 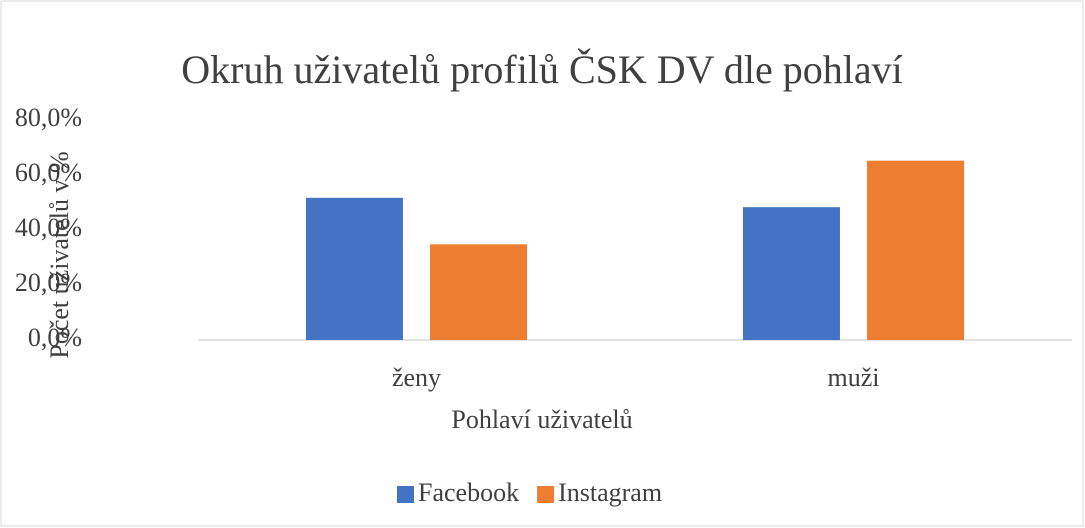 What do you see at coordinates (610, 492) in the screenshot?
I see `legend-label: Instagram` at bounding box center [610, 492].